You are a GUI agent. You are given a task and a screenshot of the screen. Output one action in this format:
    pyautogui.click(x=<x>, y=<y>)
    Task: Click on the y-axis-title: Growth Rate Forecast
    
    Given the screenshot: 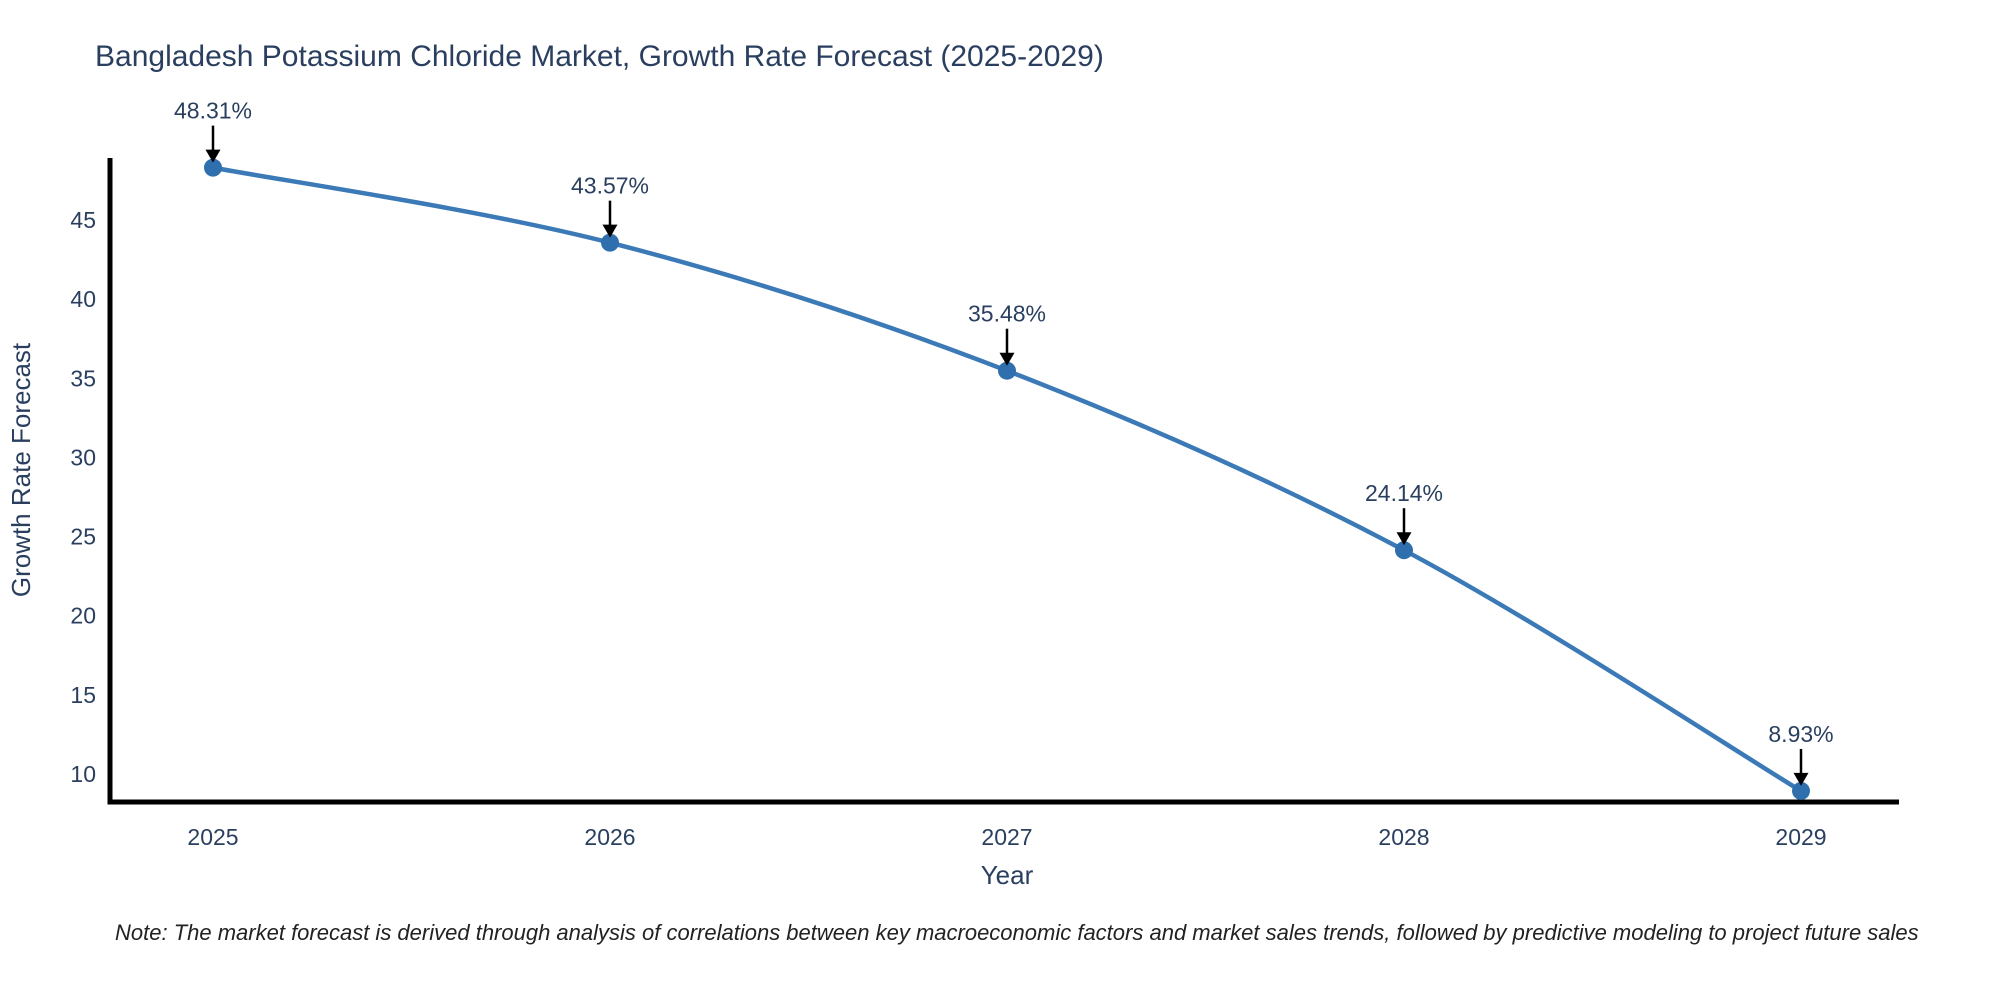 What is the action you would take?
    pyautogui.click(x=21, y=469)
    